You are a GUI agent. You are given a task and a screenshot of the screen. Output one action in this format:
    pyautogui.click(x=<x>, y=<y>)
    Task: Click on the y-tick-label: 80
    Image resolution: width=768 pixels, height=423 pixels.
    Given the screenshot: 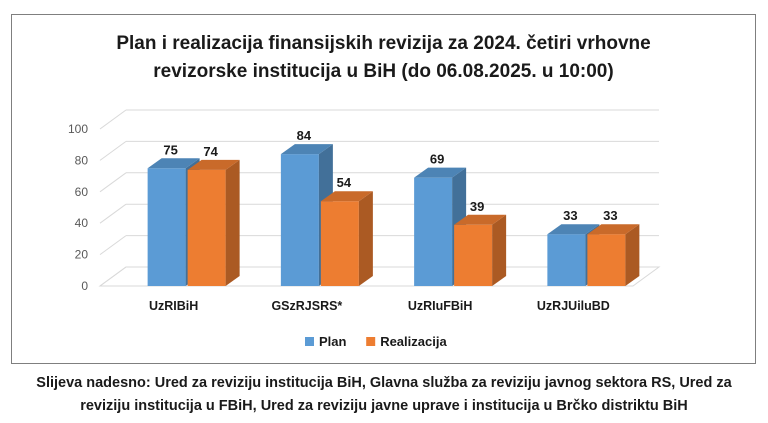 What is the action you would take?
    pyautogui.click(x=82, y=160)
    